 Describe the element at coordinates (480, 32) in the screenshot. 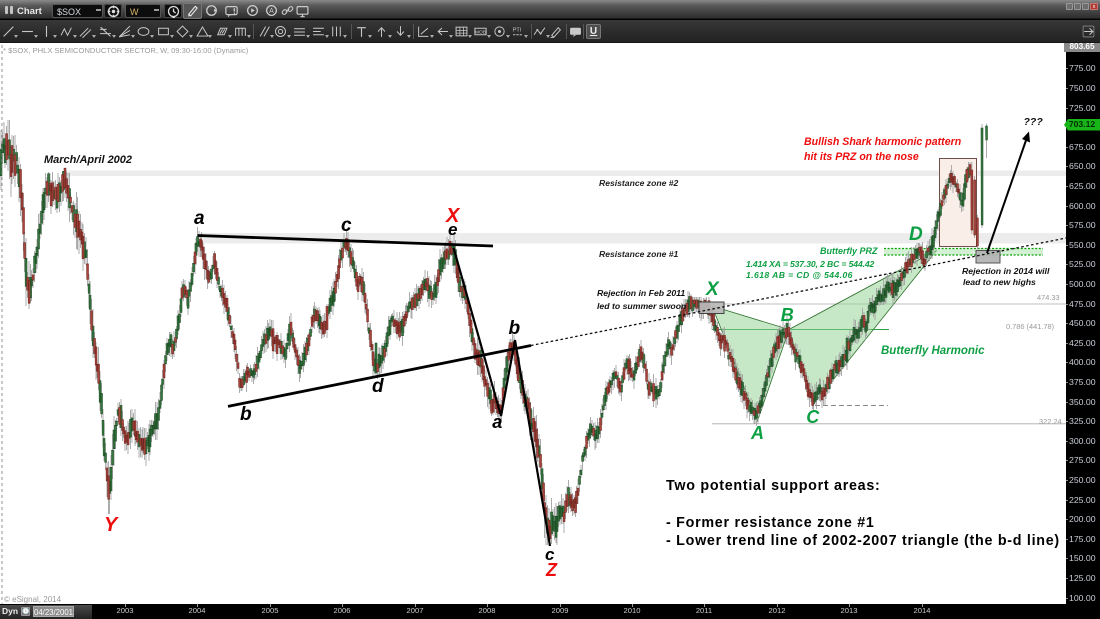

I see `svg-text: MOB` at that location.